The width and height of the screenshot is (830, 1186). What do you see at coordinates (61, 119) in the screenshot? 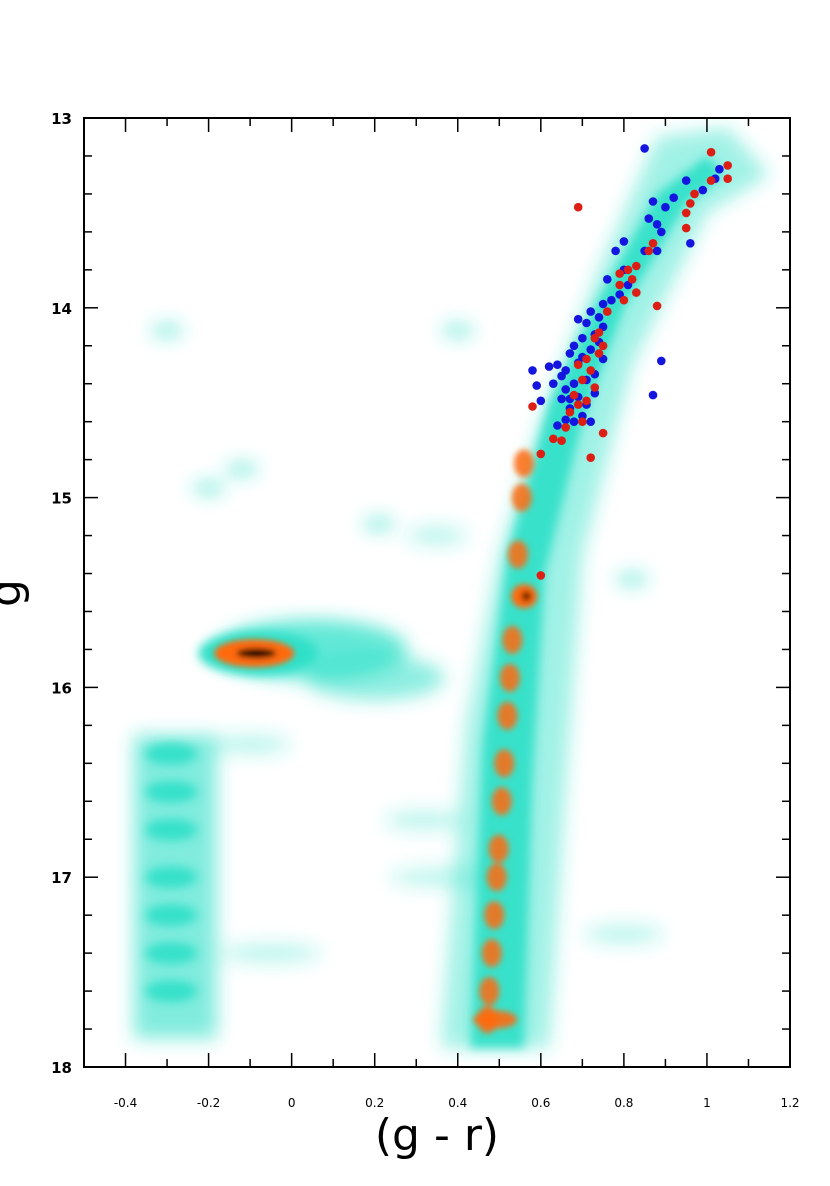
I see `y-tick-label: 13` at bounding box center [61, 119].